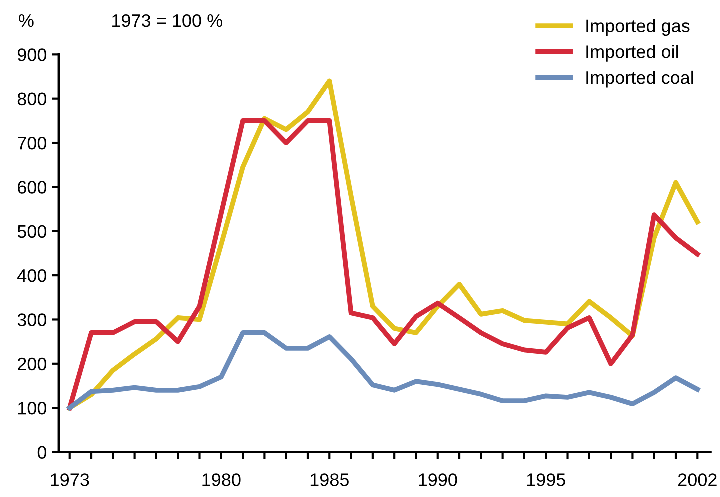 The image size is (720, 497). What do you see at coordinates (32, 364) in the screenshot?
I see `y-tick-label: 200` at bounding box center [32, 364].